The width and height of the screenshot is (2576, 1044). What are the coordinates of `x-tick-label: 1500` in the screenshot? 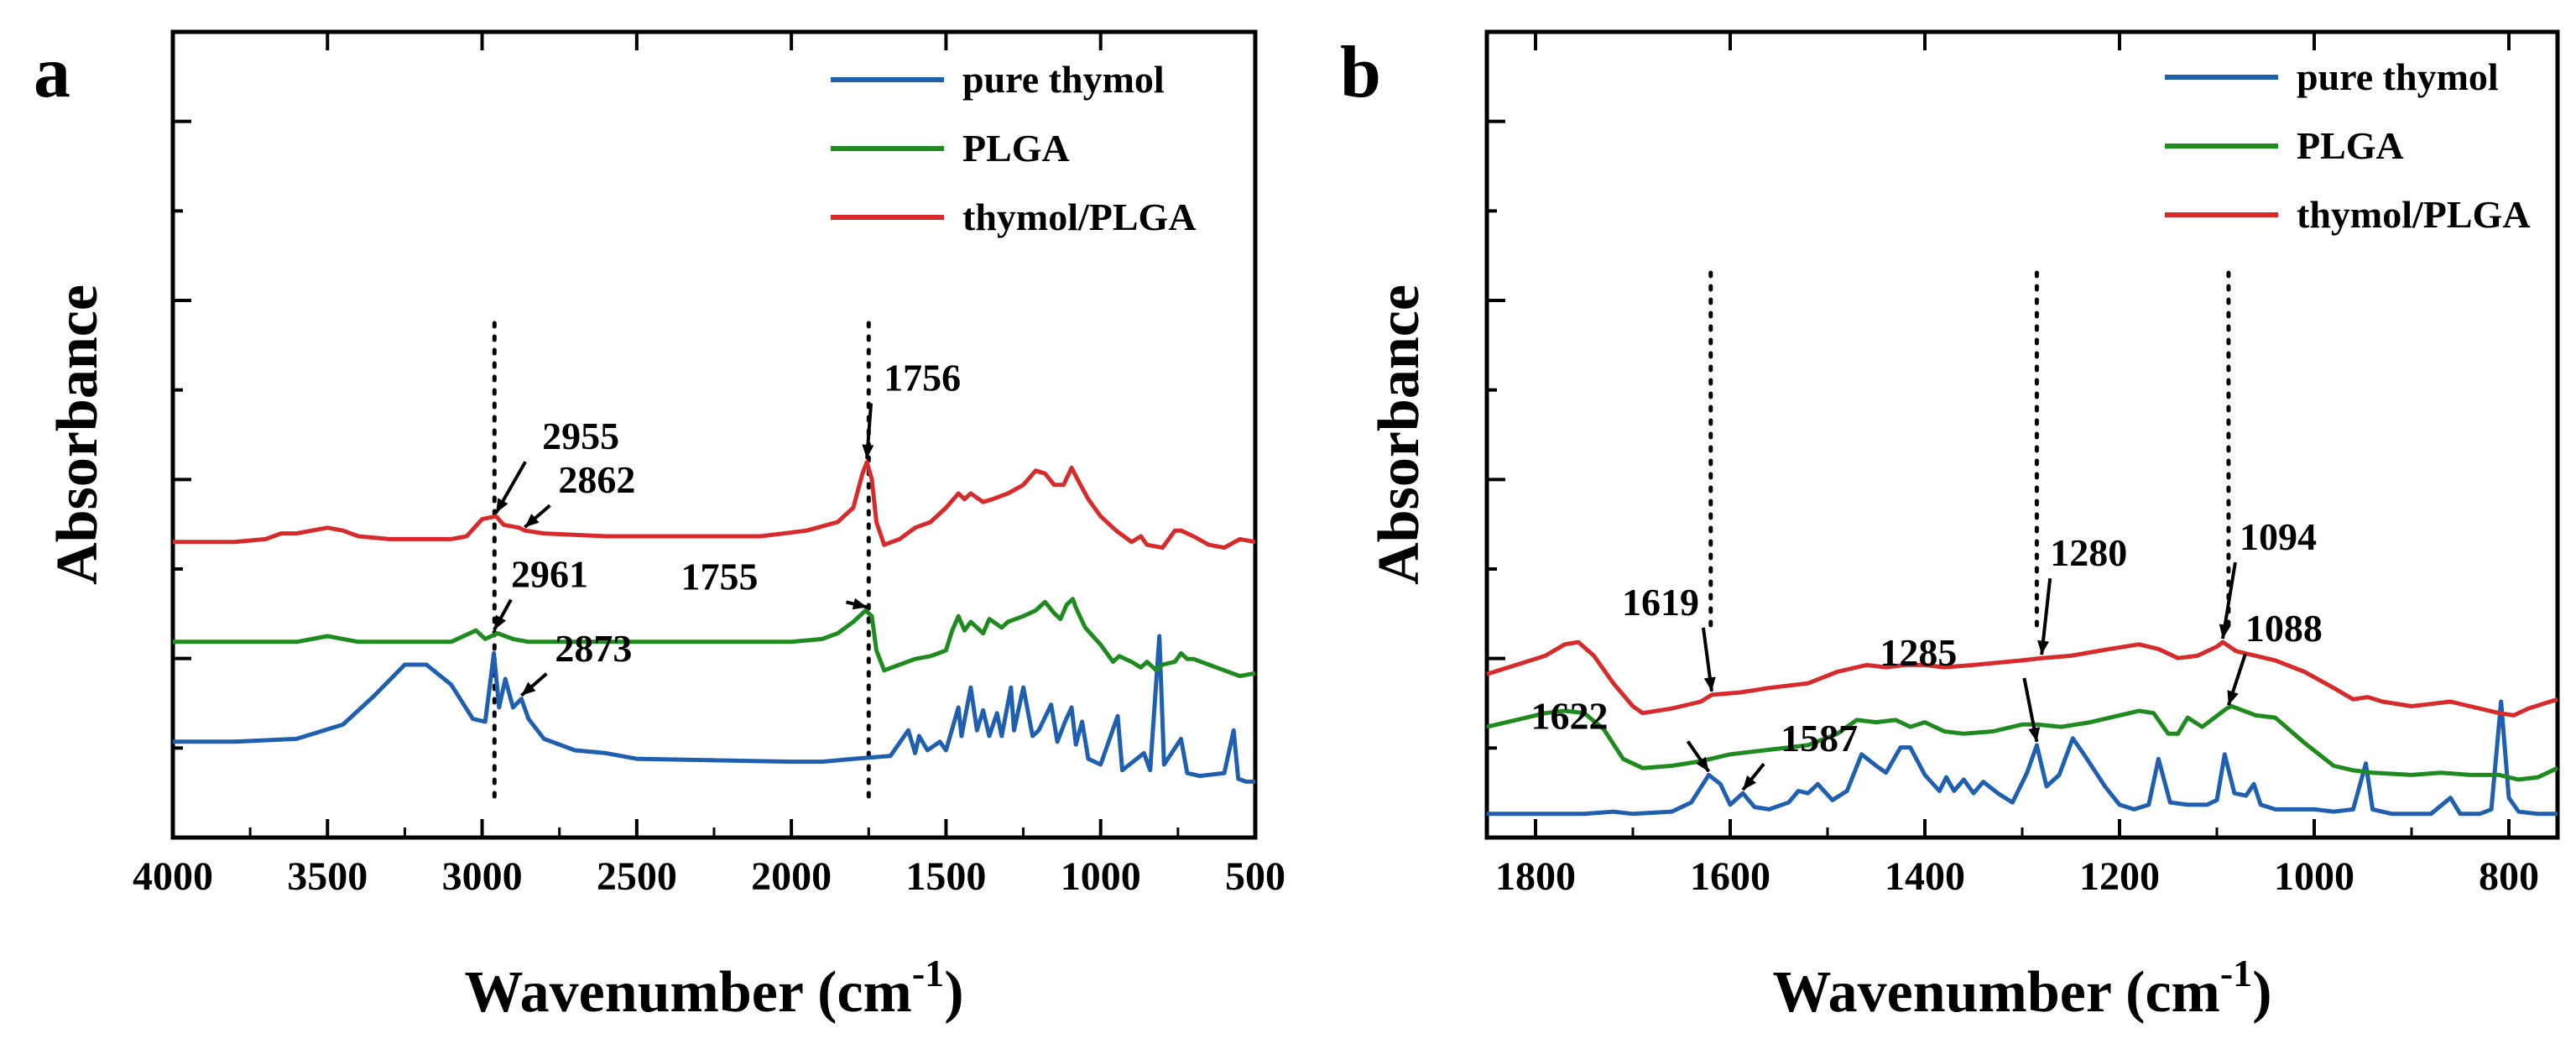 It's located at (945, 877).